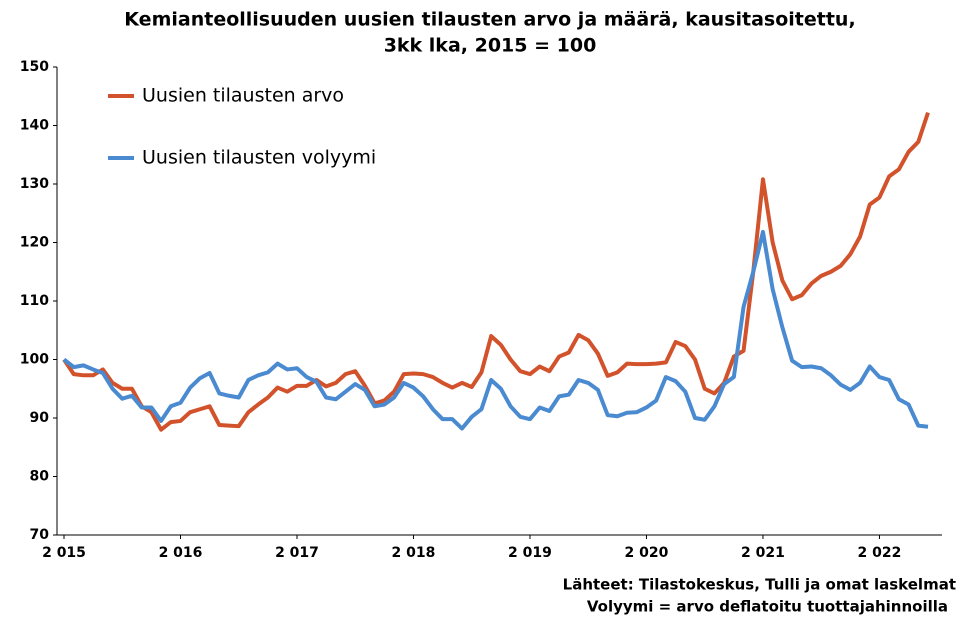  I want to click on x-tick-label: 2 015, so click(64, 553).